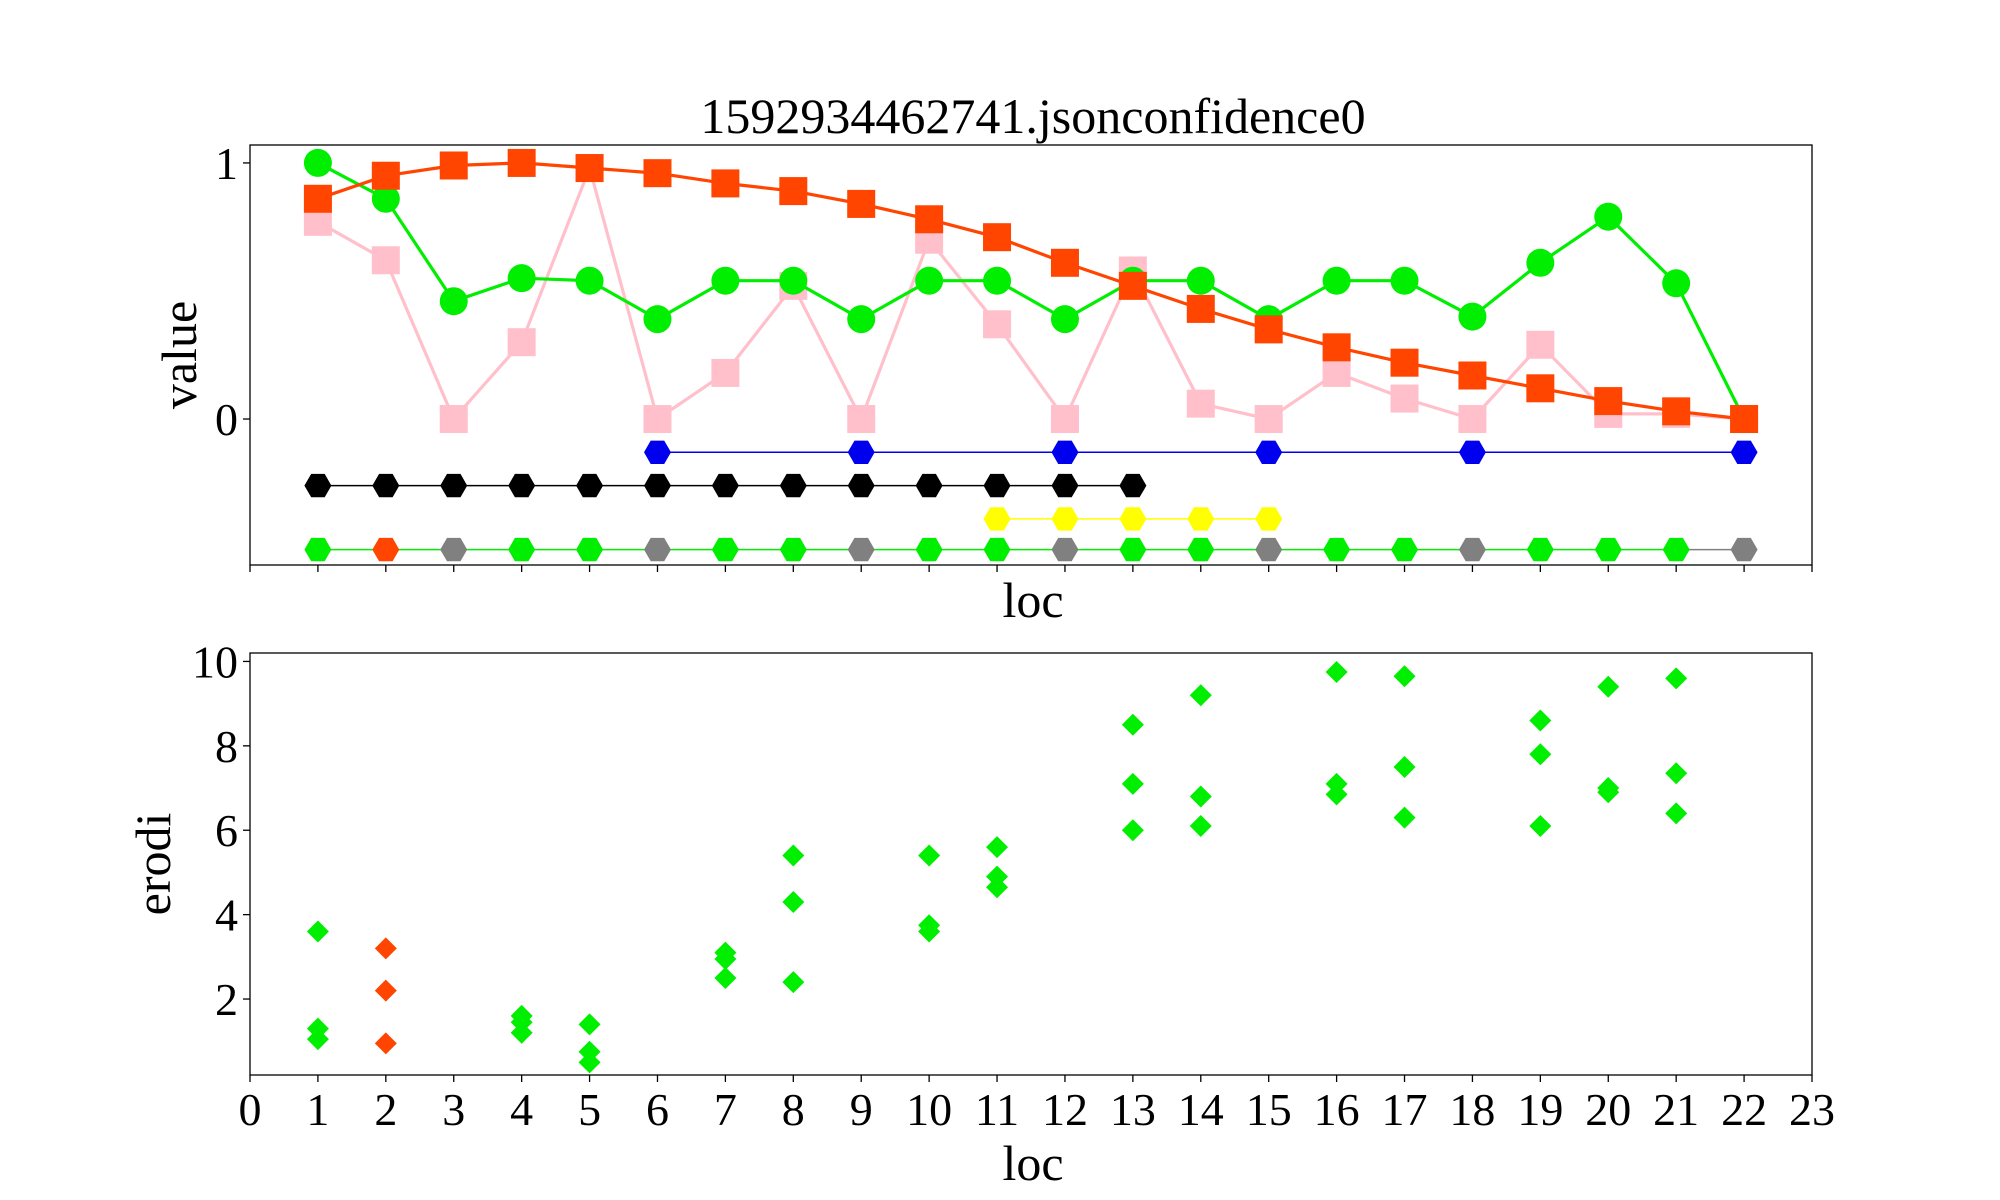 The image size is (2000, 1200). What do you see at coordinates (453, 1109) in the screenshot?
I see `x-tick-label: 3` at bounding box center [453, 1109].